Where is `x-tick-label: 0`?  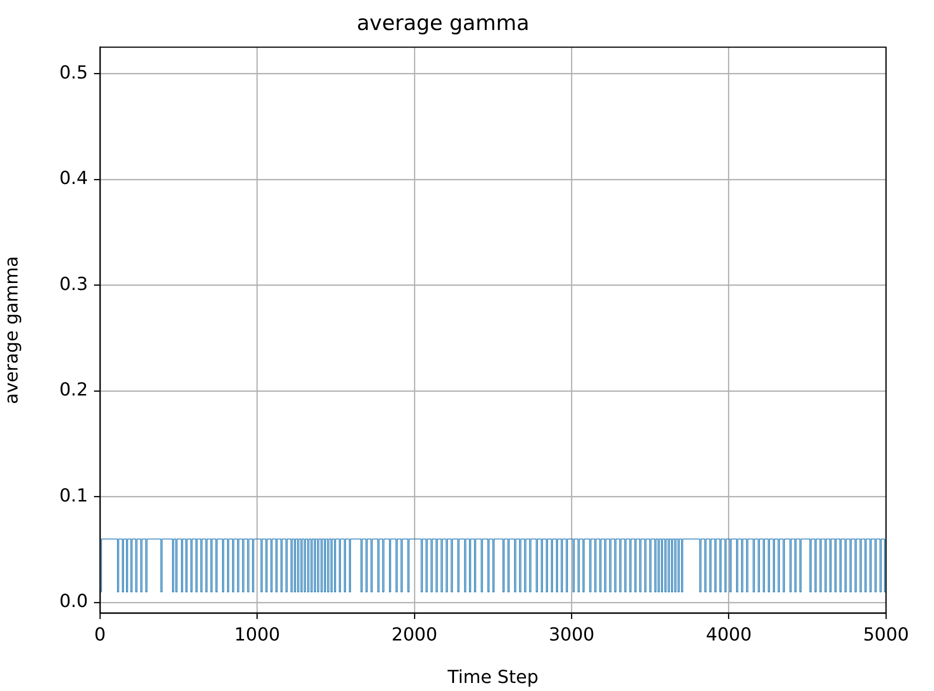 x-tick-label: 0 is located at coordinates (100, 635).